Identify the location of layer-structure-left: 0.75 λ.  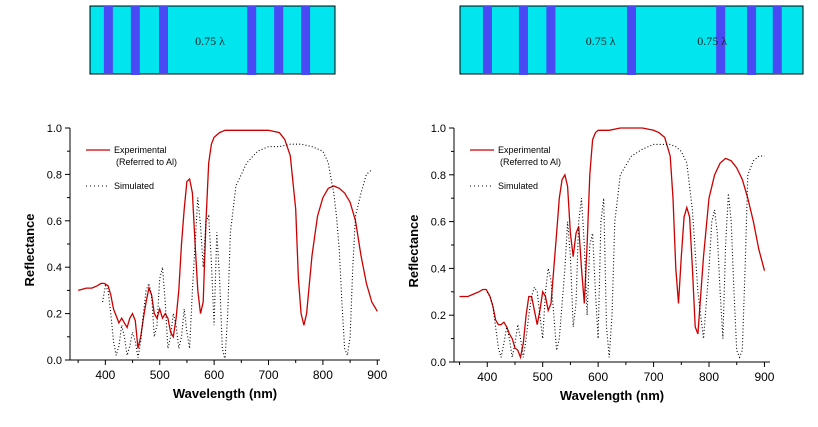
(212, 40).